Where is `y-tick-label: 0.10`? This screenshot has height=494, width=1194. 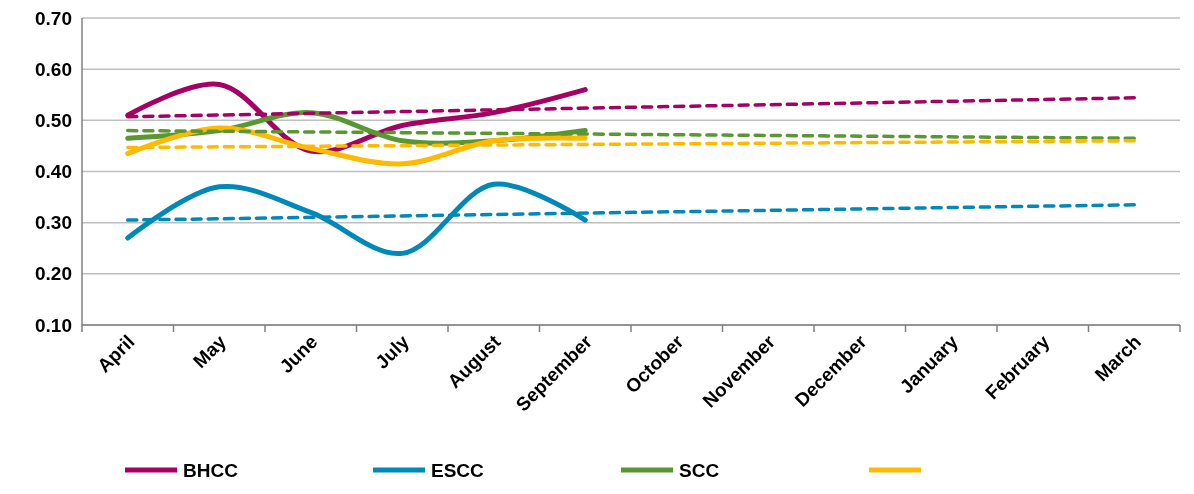 y-tick-label: 0.10 is located at coordinates (53, 325).